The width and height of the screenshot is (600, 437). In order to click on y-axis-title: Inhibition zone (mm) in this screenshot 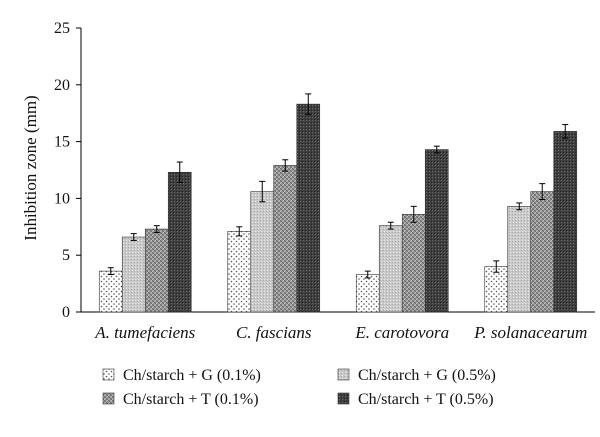, I will do `click(30, 167)`.